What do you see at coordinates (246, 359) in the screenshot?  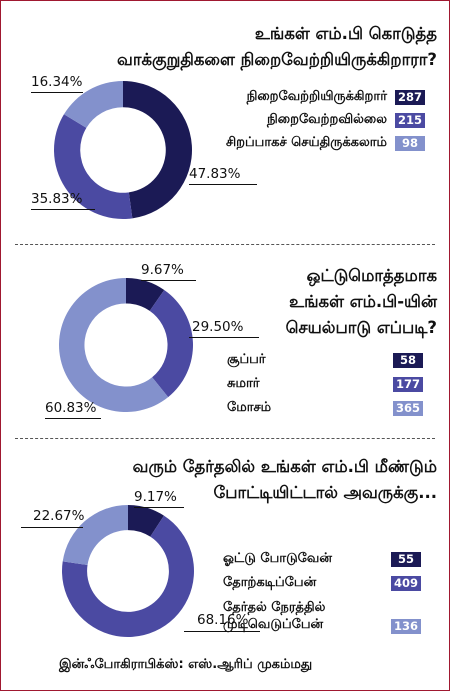 I see `chart2-legend-label-0: சூப்பர்` at bounding box center [246, 359].